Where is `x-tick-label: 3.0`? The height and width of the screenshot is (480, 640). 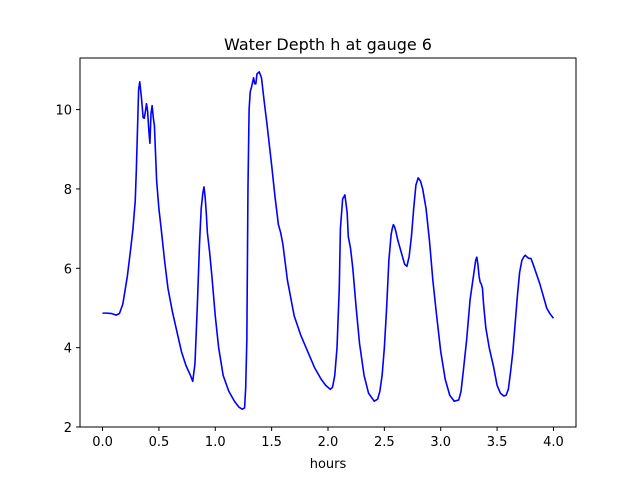
x-tick-label: 3.0 is located at coordinates (440, 442).